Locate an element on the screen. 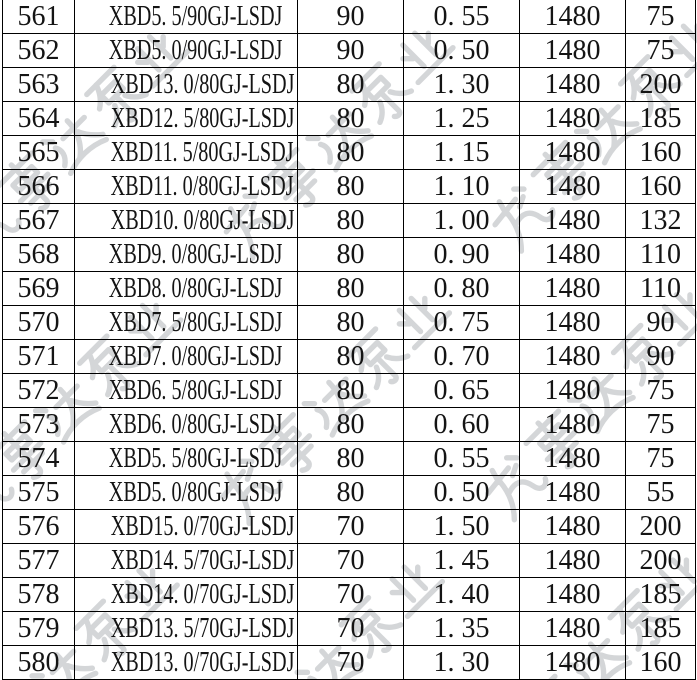 The image size is (697, 680). table-row: 561 XBD5. 5/90GJ-LSDJ 90 0. 55 1480 75 is located at coordinates (349, 17).